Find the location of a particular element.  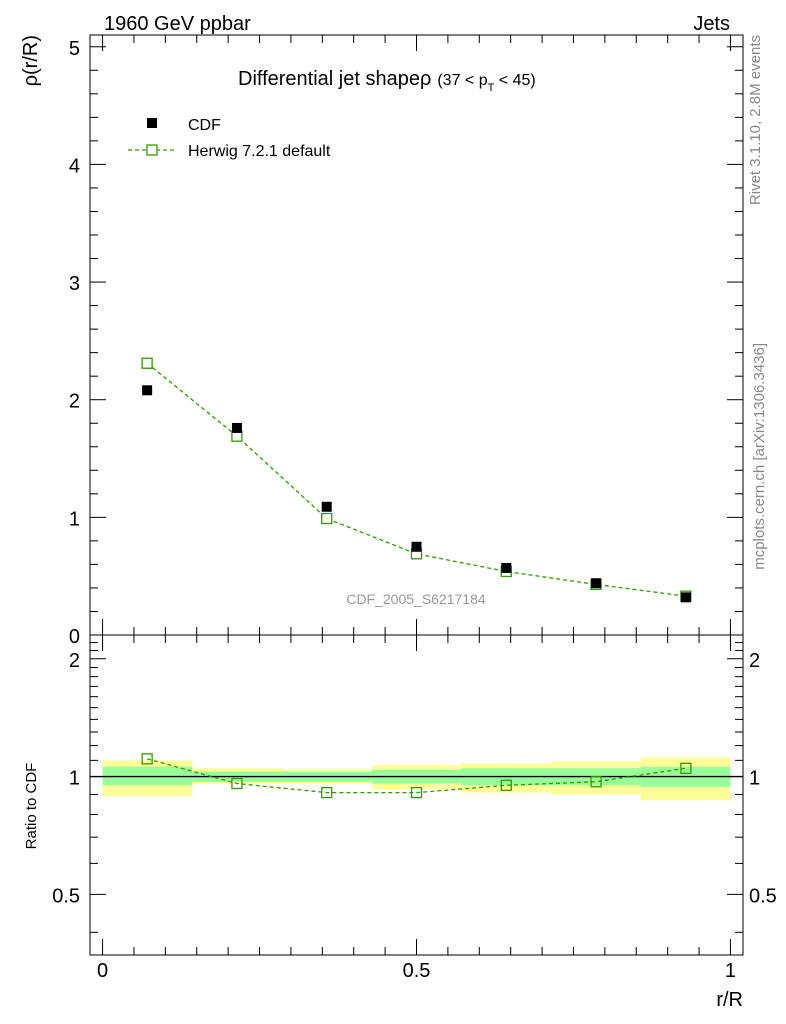

ratio-y-axis-label: Ratio to CDF is located at coordinates (31, 806).